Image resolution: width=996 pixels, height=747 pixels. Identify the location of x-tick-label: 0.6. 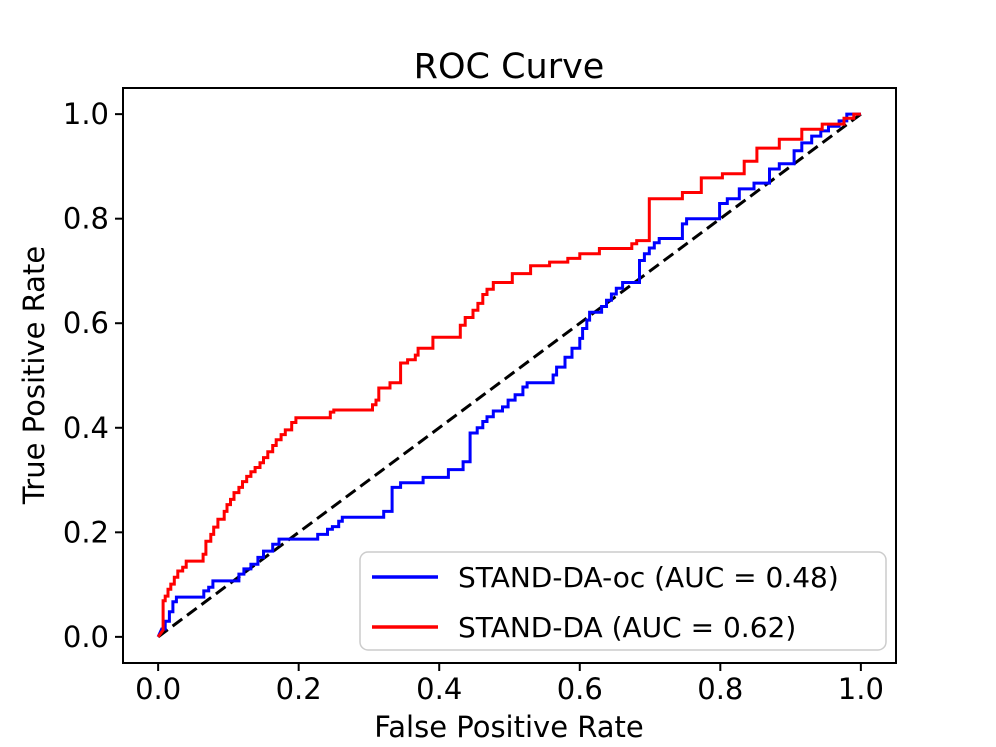
(580, 689).